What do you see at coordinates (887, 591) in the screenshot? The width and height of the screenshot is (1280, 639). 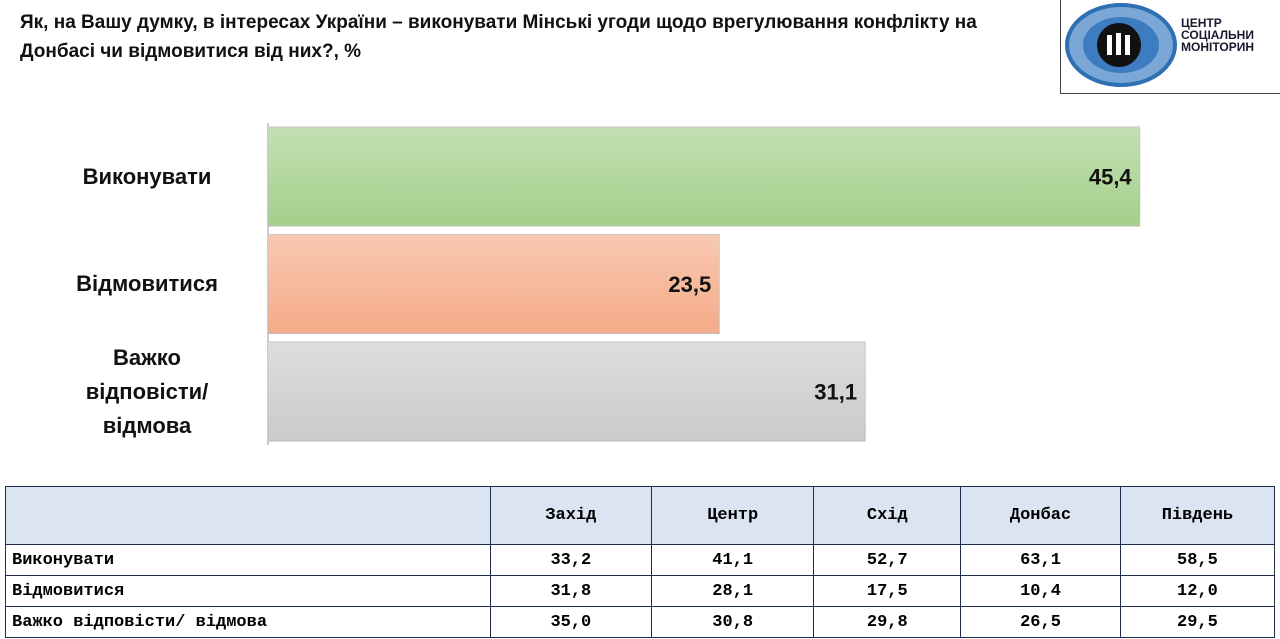 I see `value-cell: 17,5` at bounding box center [887, 591].